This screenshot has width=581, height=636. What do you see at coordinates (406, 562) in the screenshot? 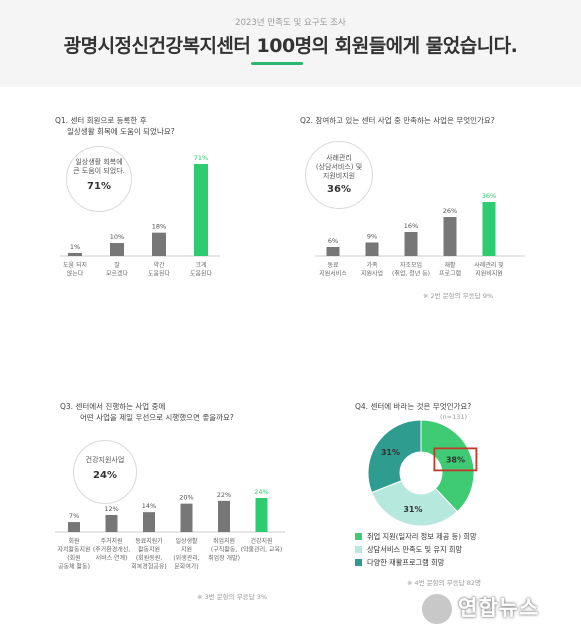
I see `legend-label: 다양한 재활프로그램 희망` at bounding box center [406, 562].